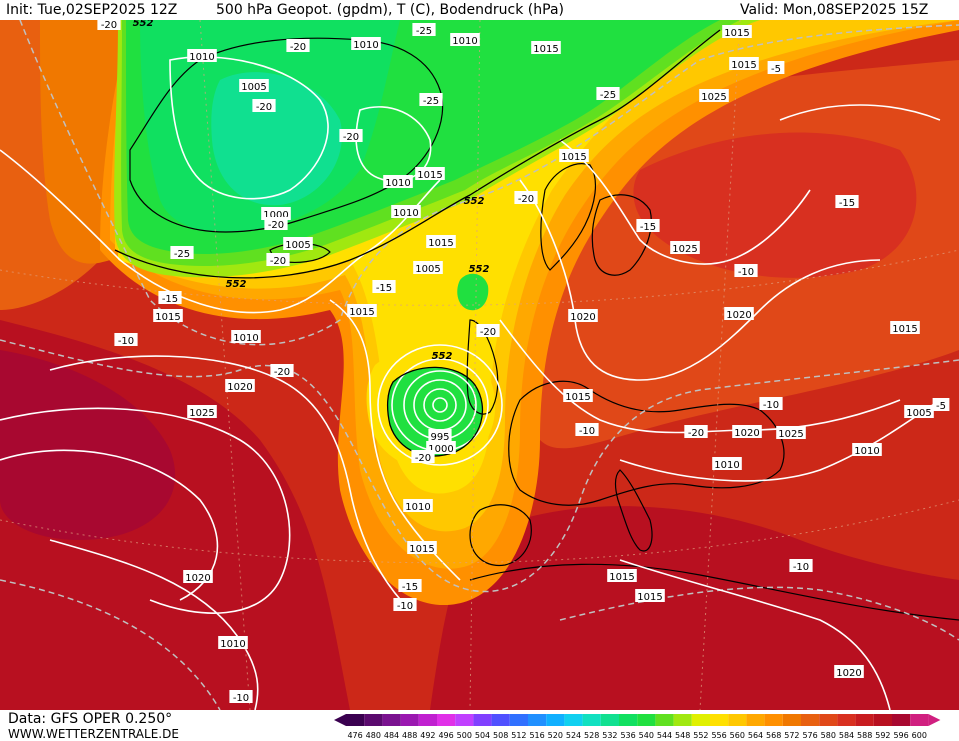 This screenshot has width=959, height=741. Describe the element at coordinates (919, 412) in the screenshot. I see `pressure-label: 1005` at that location.